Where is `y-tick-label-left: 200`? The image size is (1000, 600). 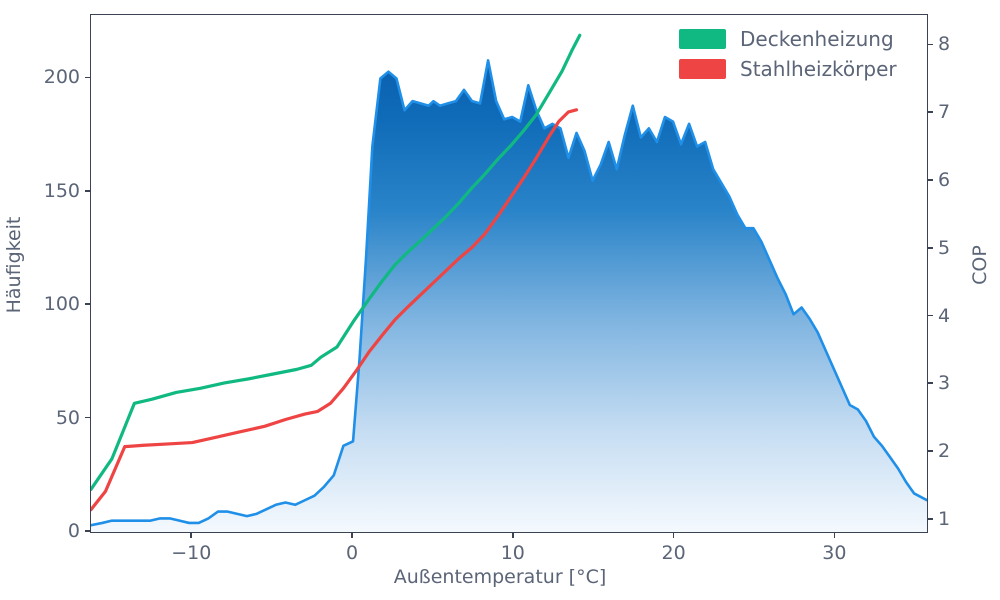
y-tick-label-left: 200 is located at coordinates (61, 77).